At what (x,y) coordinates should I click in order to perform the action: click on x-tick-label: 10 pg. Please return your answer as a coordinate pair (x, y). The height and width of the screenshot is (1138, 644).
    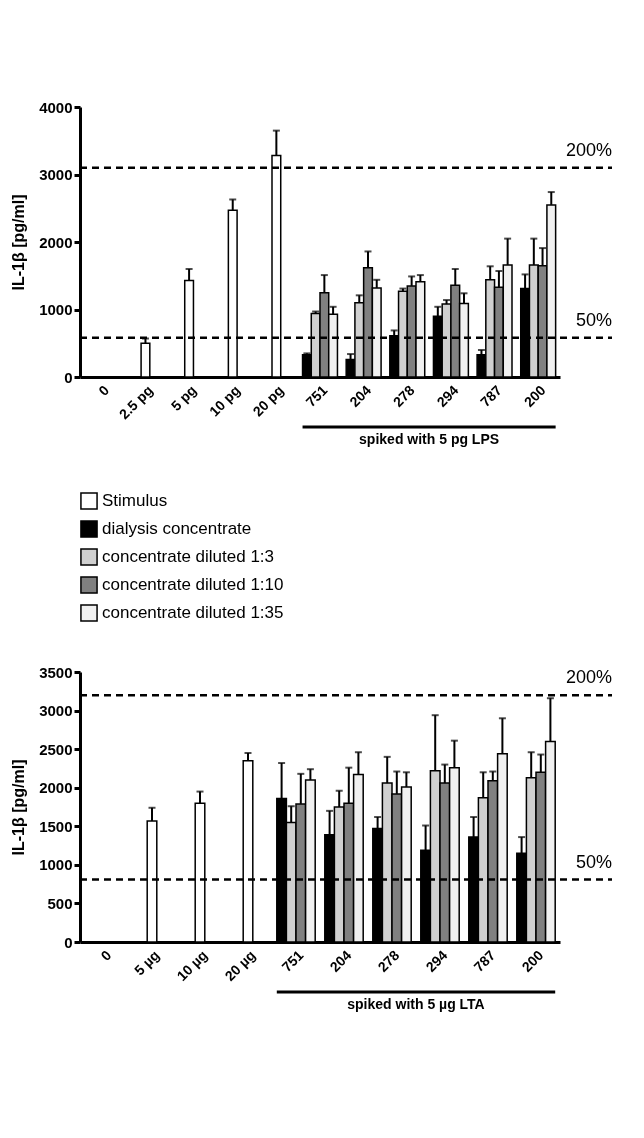
    Looking at the image, I should click on (224, 401).